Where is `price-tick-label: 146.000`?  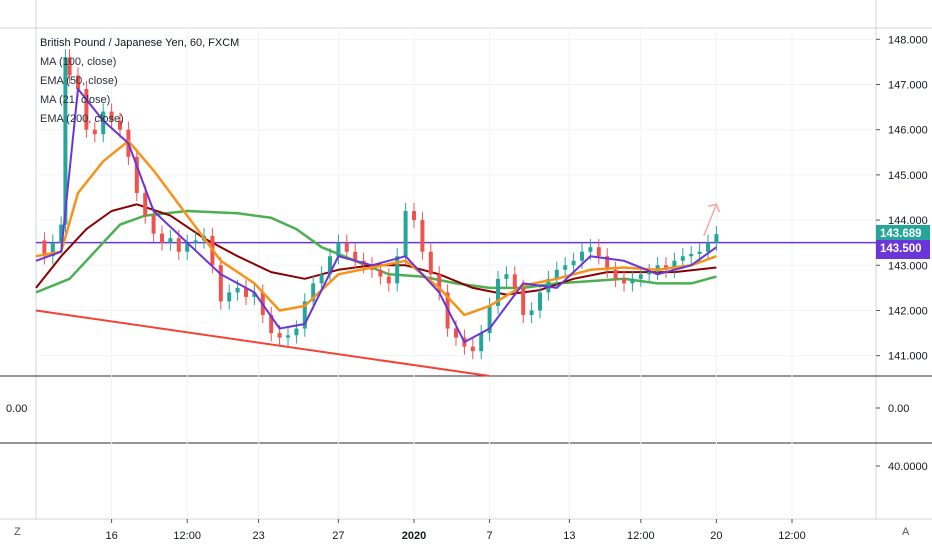
price-tick-label: 146.000 is located at coordinates (908, 131).